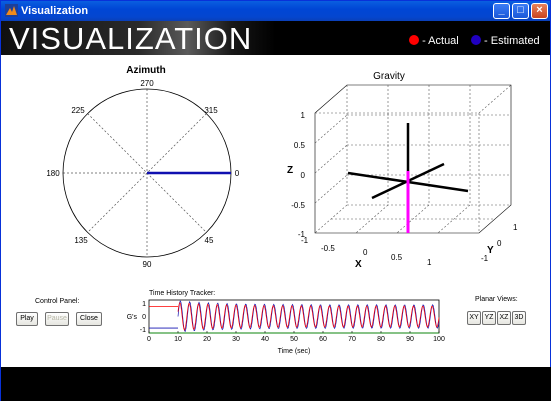  Describe the element at coordinates (81, 240) in the screenshot. I see `azimuth-label-135: 135` at that location.